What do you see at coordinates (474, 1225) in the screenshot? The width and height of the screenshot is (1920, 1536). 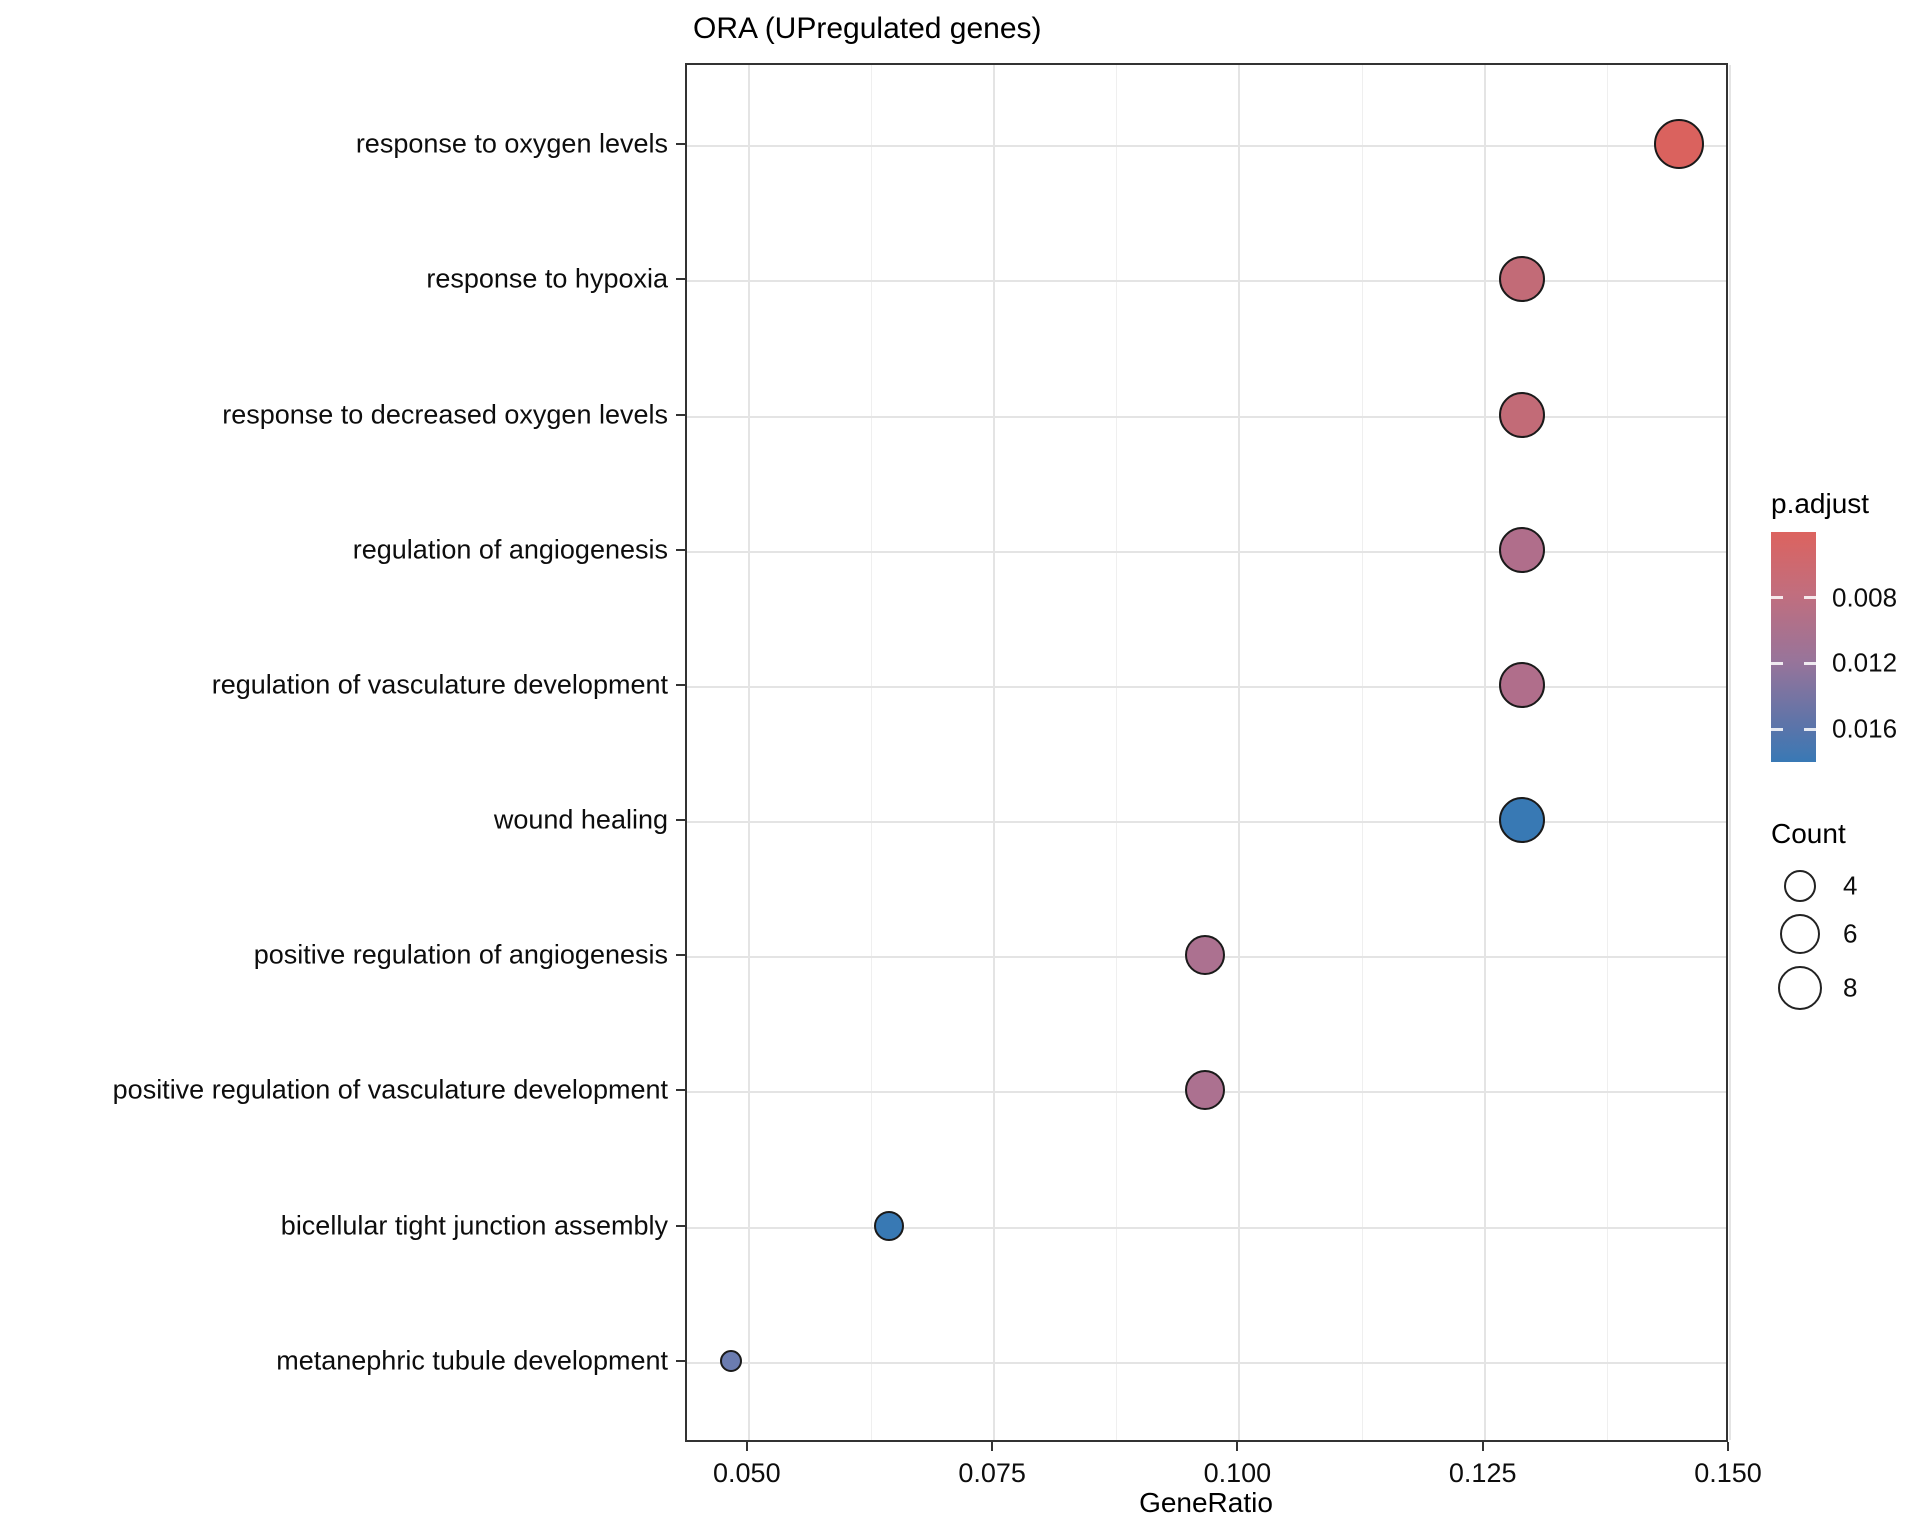 I see `category-label: bicellular tight junction assembly` at bounding box center [474, 1225].